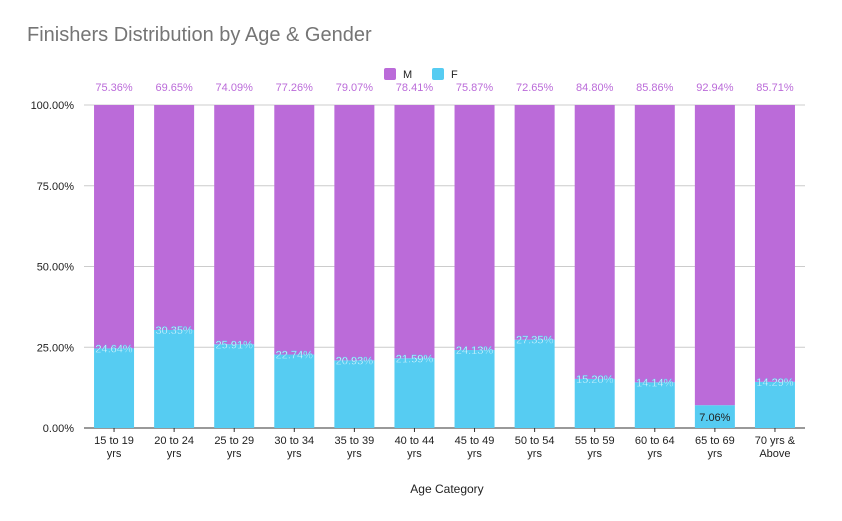 The height and width of the screenshot is (521, 842). I want to click on x-tick-label: 30 to 34, so click(294, 441).